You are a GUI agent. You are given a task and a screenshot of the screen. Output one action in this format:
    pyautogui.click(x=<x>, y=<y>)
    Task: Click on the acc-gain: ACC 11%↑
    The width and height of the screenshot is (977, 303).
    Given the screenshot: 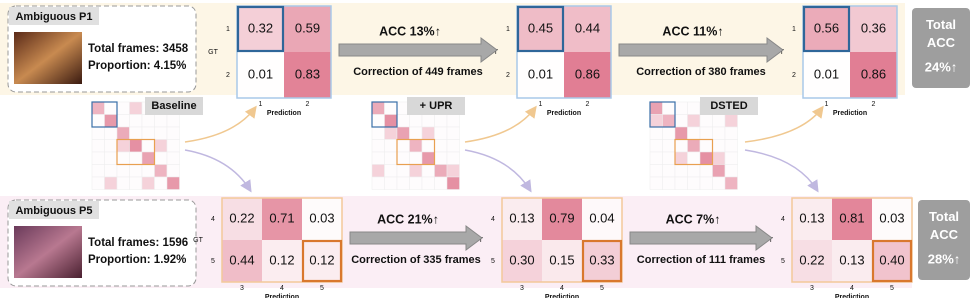 What is the action you would take?
    pyautogui.click(x=692, y=31)
    